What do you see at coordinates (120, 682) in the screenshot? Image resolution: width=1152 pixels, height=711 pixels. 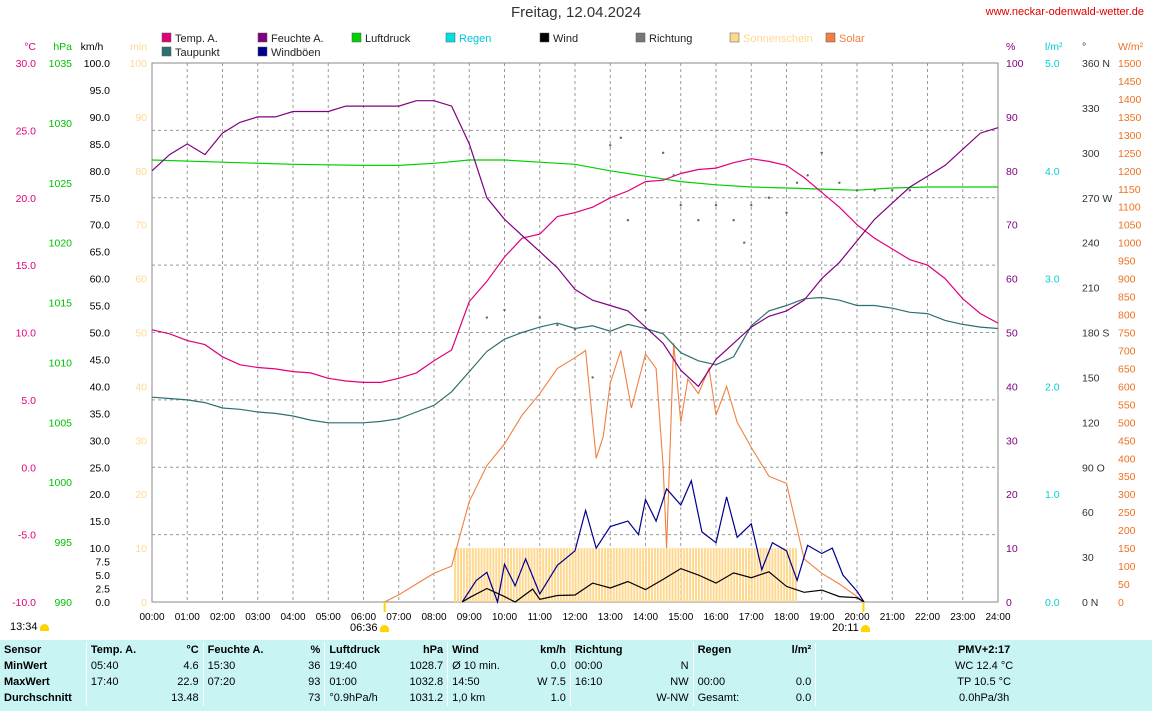 I see `cell: 17:40` at bounding box center [120, 682].